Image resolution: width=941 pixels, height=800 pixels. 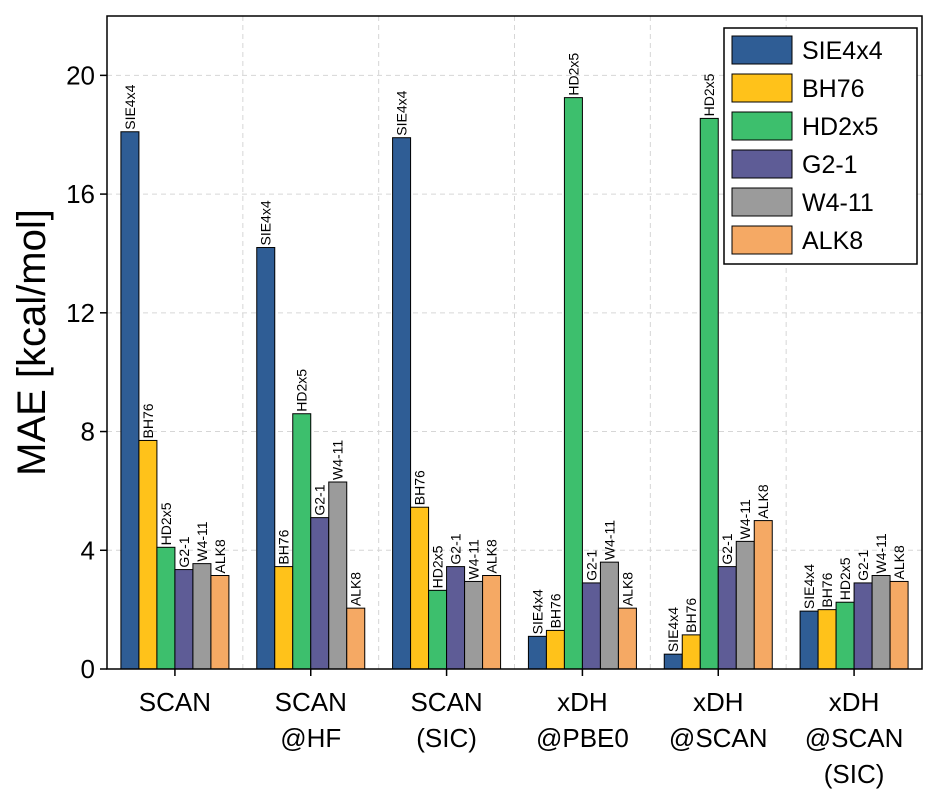 I want to click on x-tick-label: @HF, so click(x=310, y=738).